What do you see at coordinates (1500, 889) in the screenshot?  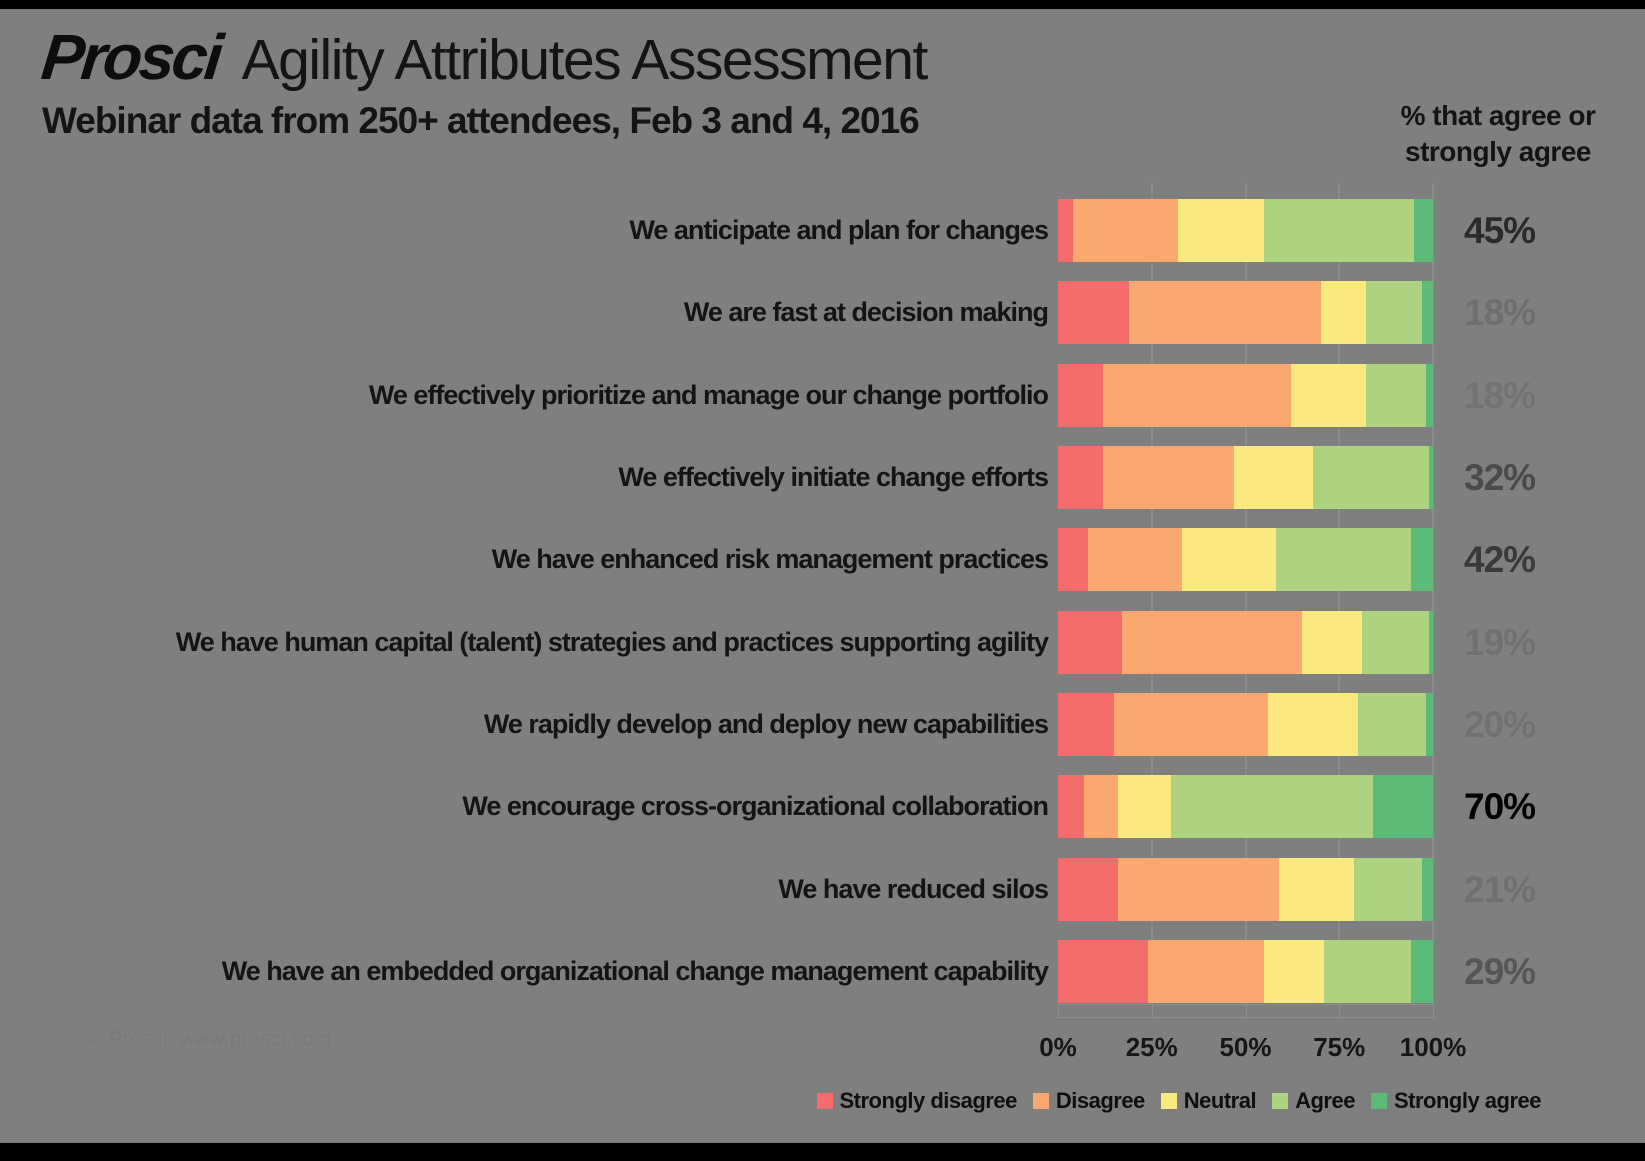 I see `agree-total-label: 21%` at bounding box center [1500, 889].